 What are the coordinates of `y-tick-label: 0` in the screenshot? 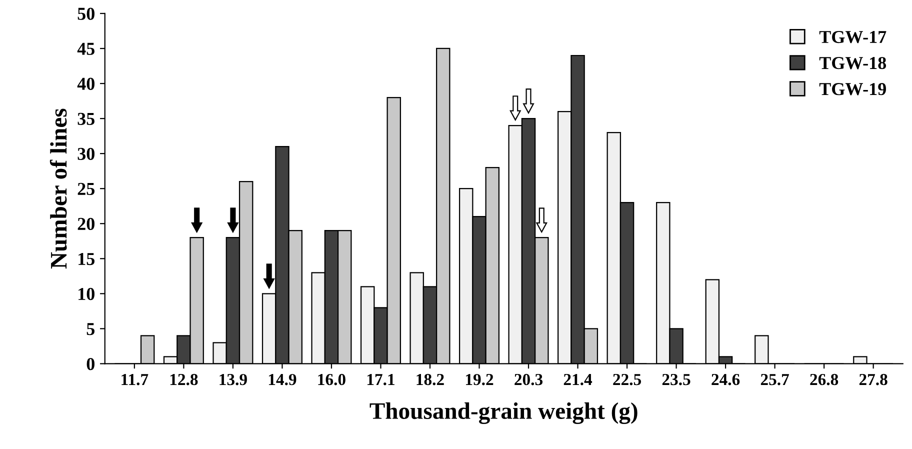 It's located at (90, 364).